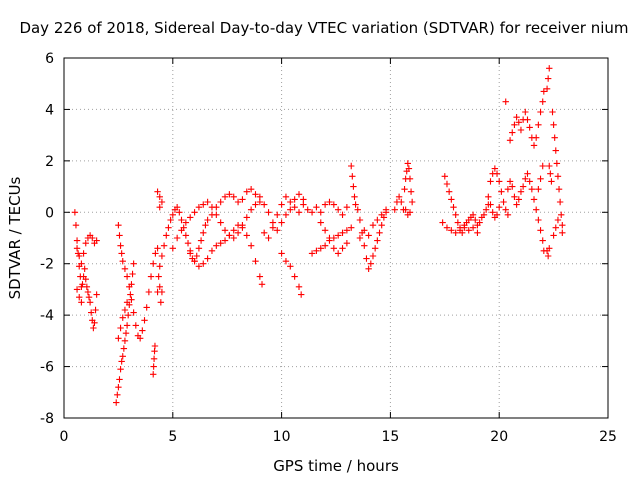 The width and height of the screenshot is (640, 480). Describe the element at coordinates (390, 437) in the screenshot. I see `x-tick-label: 15` at that location.